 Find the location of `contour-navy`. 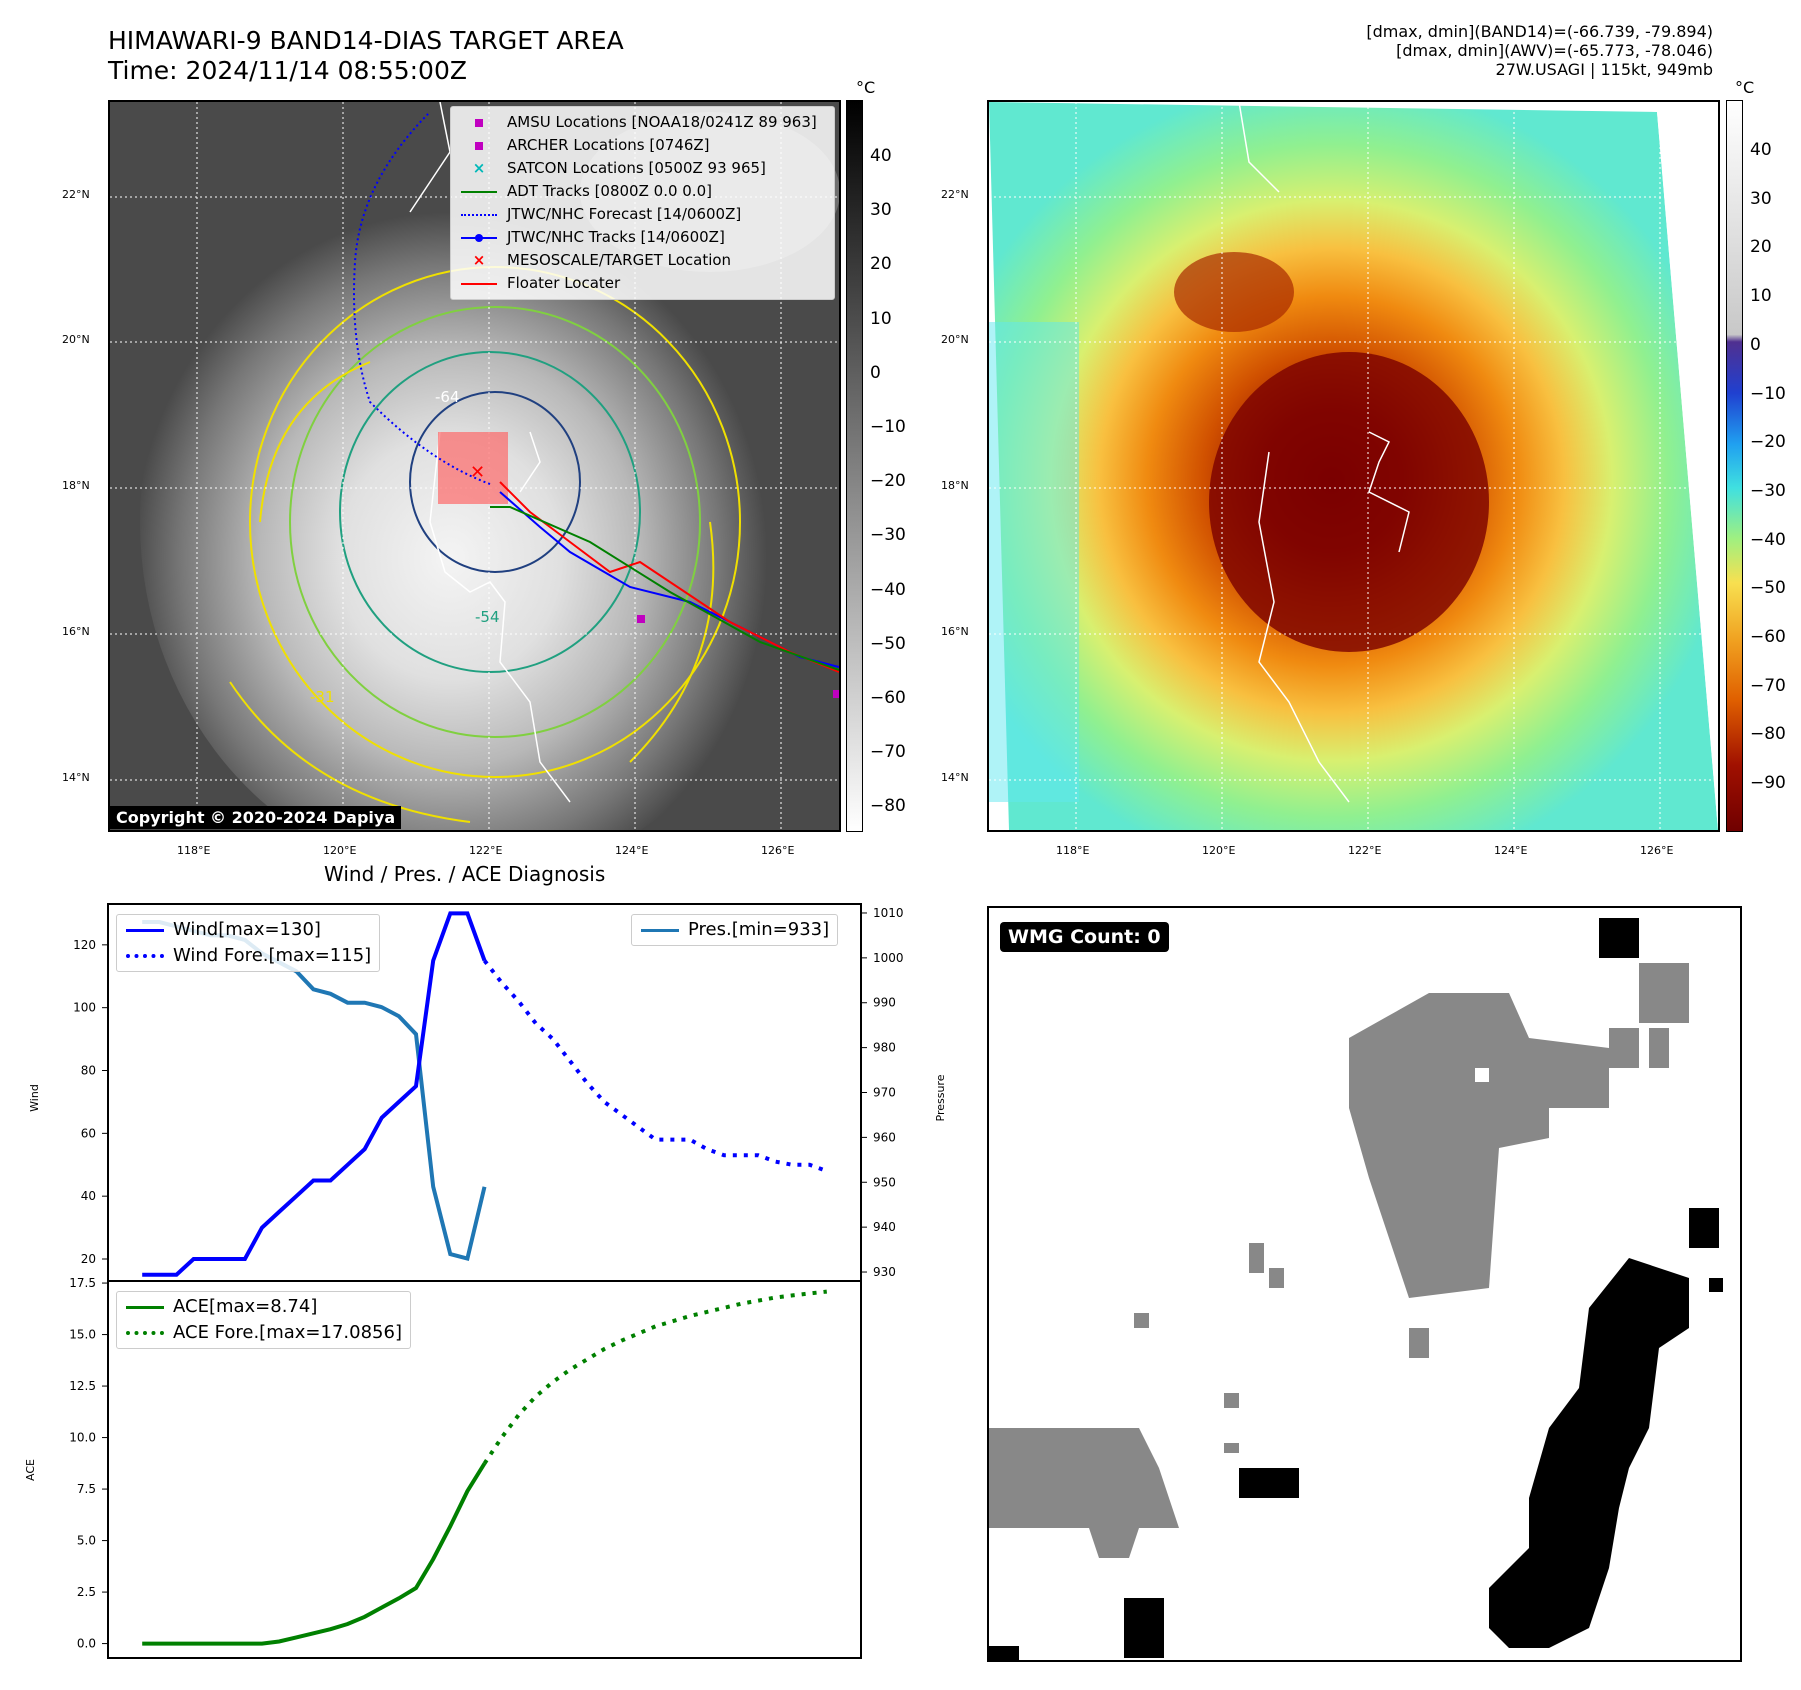

contour-navy is located at coordinates (495, 482).